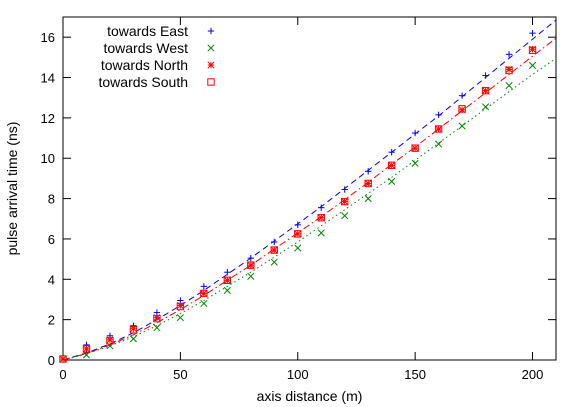 The height and width of the screenshot is (407, 581). What do you see at coordinates (144, 65) in the screenshot?
I see `legend-label: towards North` at bounding box center [144, 65].